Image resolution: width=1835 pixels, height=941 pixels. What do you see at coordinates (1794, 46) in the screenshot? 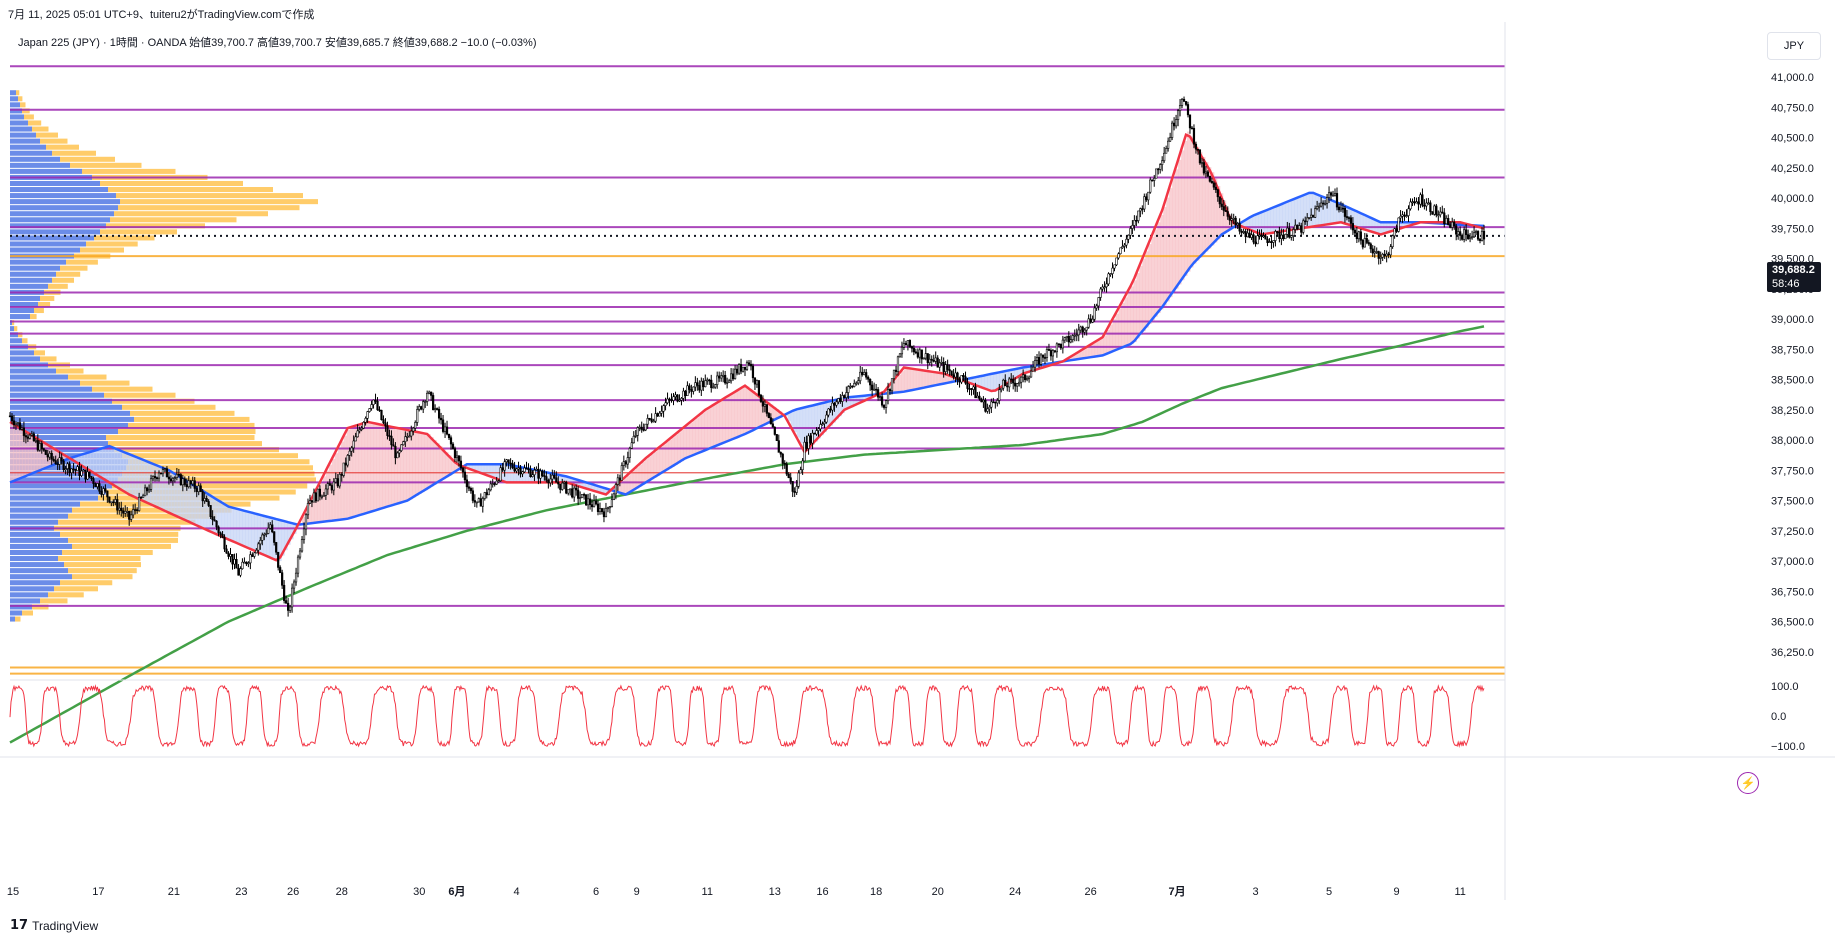
I see `currency-button: JPY` at bounding box center [1794, 46].